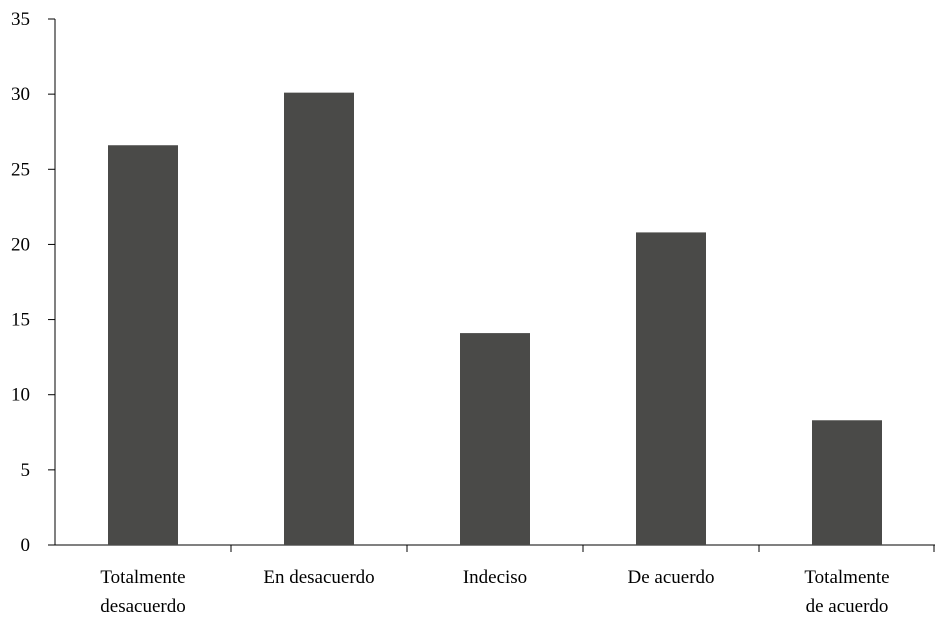  What do you see at coordinates (26, 545) in the screenshot?
I see `y-tick-label: 0` at bounding box center [26, 545].